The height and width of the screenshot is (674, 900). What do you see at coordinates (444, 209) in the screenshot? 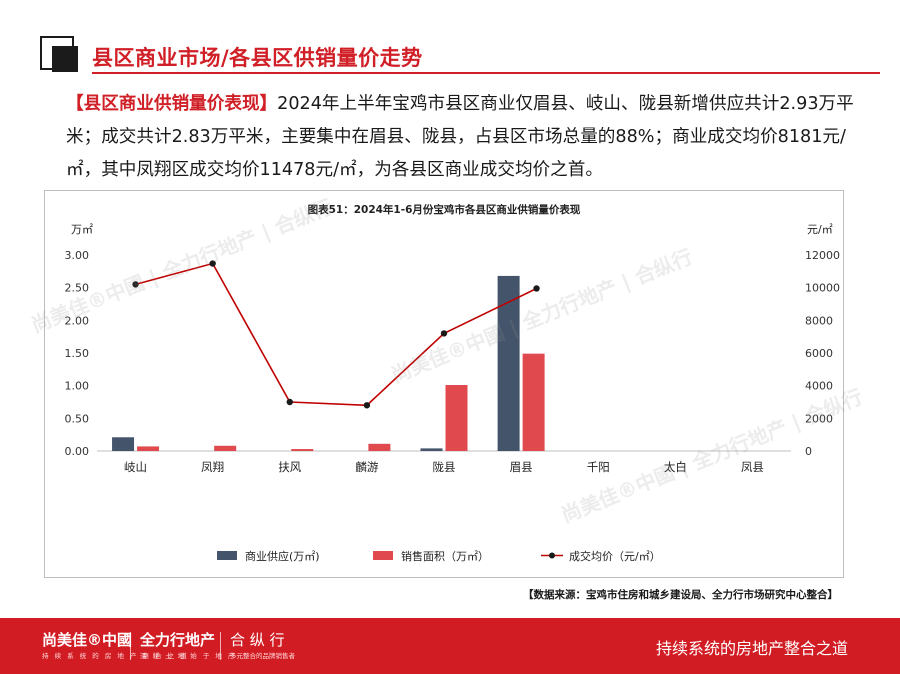
I see `chart-title: 图表51：2024年1-6月份宝鸡市各县区商业供销量价表现` at bounding box center [444, 209].